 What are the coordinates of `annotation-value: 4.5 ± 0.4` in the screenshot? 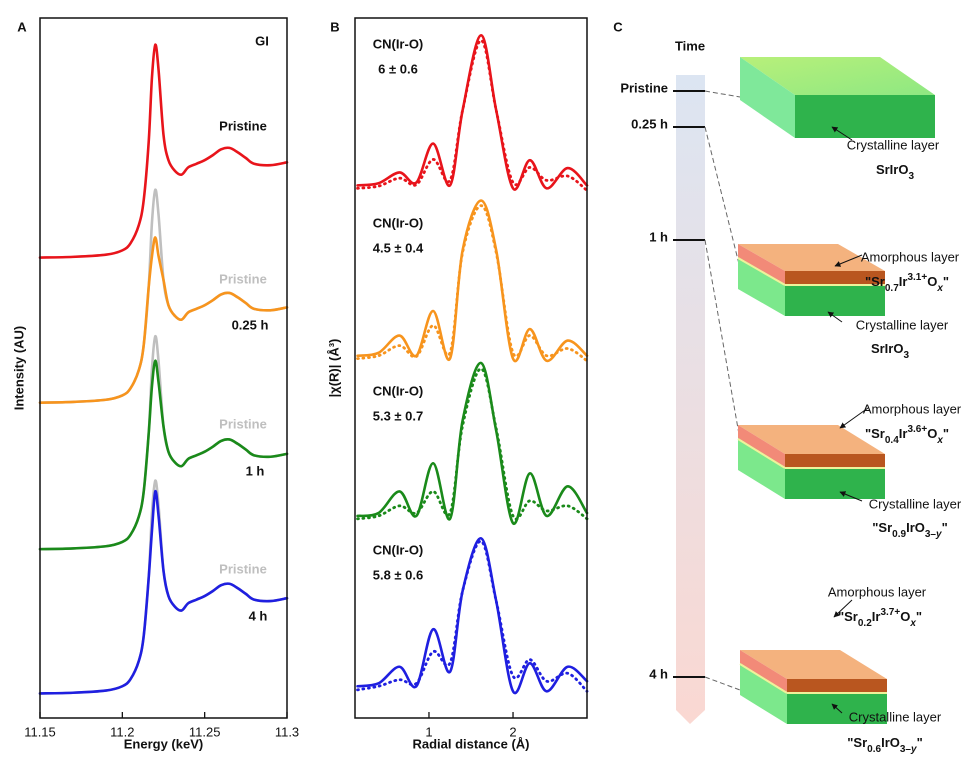 It's located at (398, 247).